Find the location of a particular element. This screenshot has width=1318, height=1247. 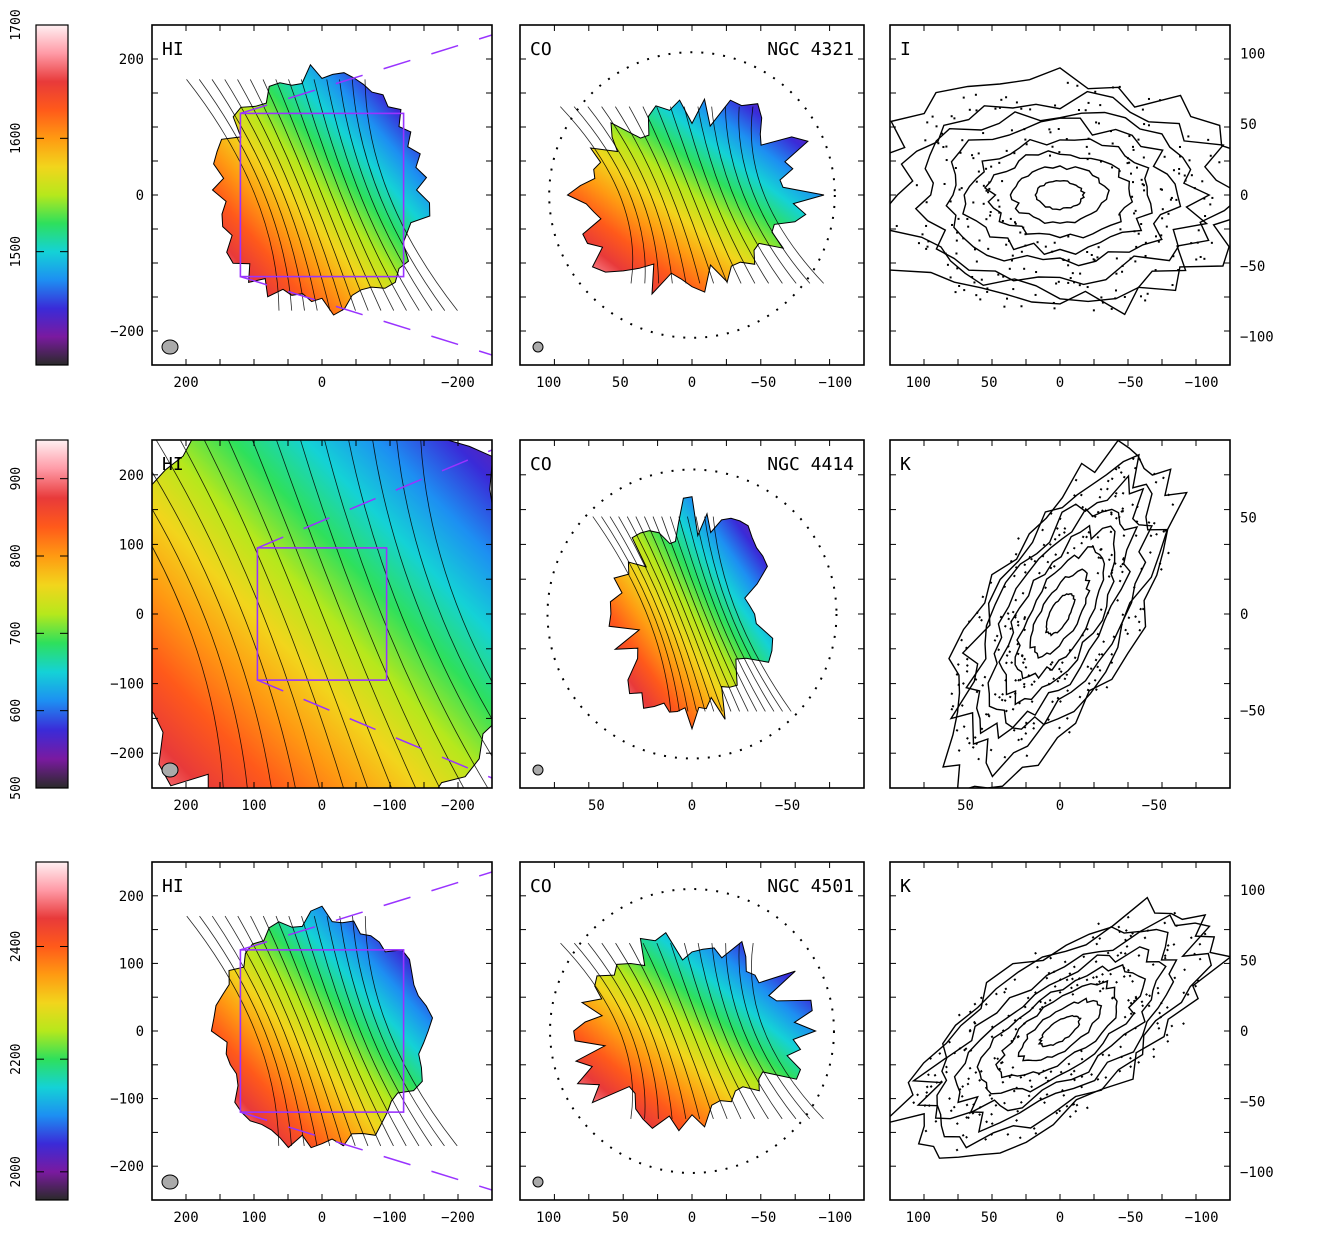

y-tick-label: −100 is located at coordinates (127, 685).